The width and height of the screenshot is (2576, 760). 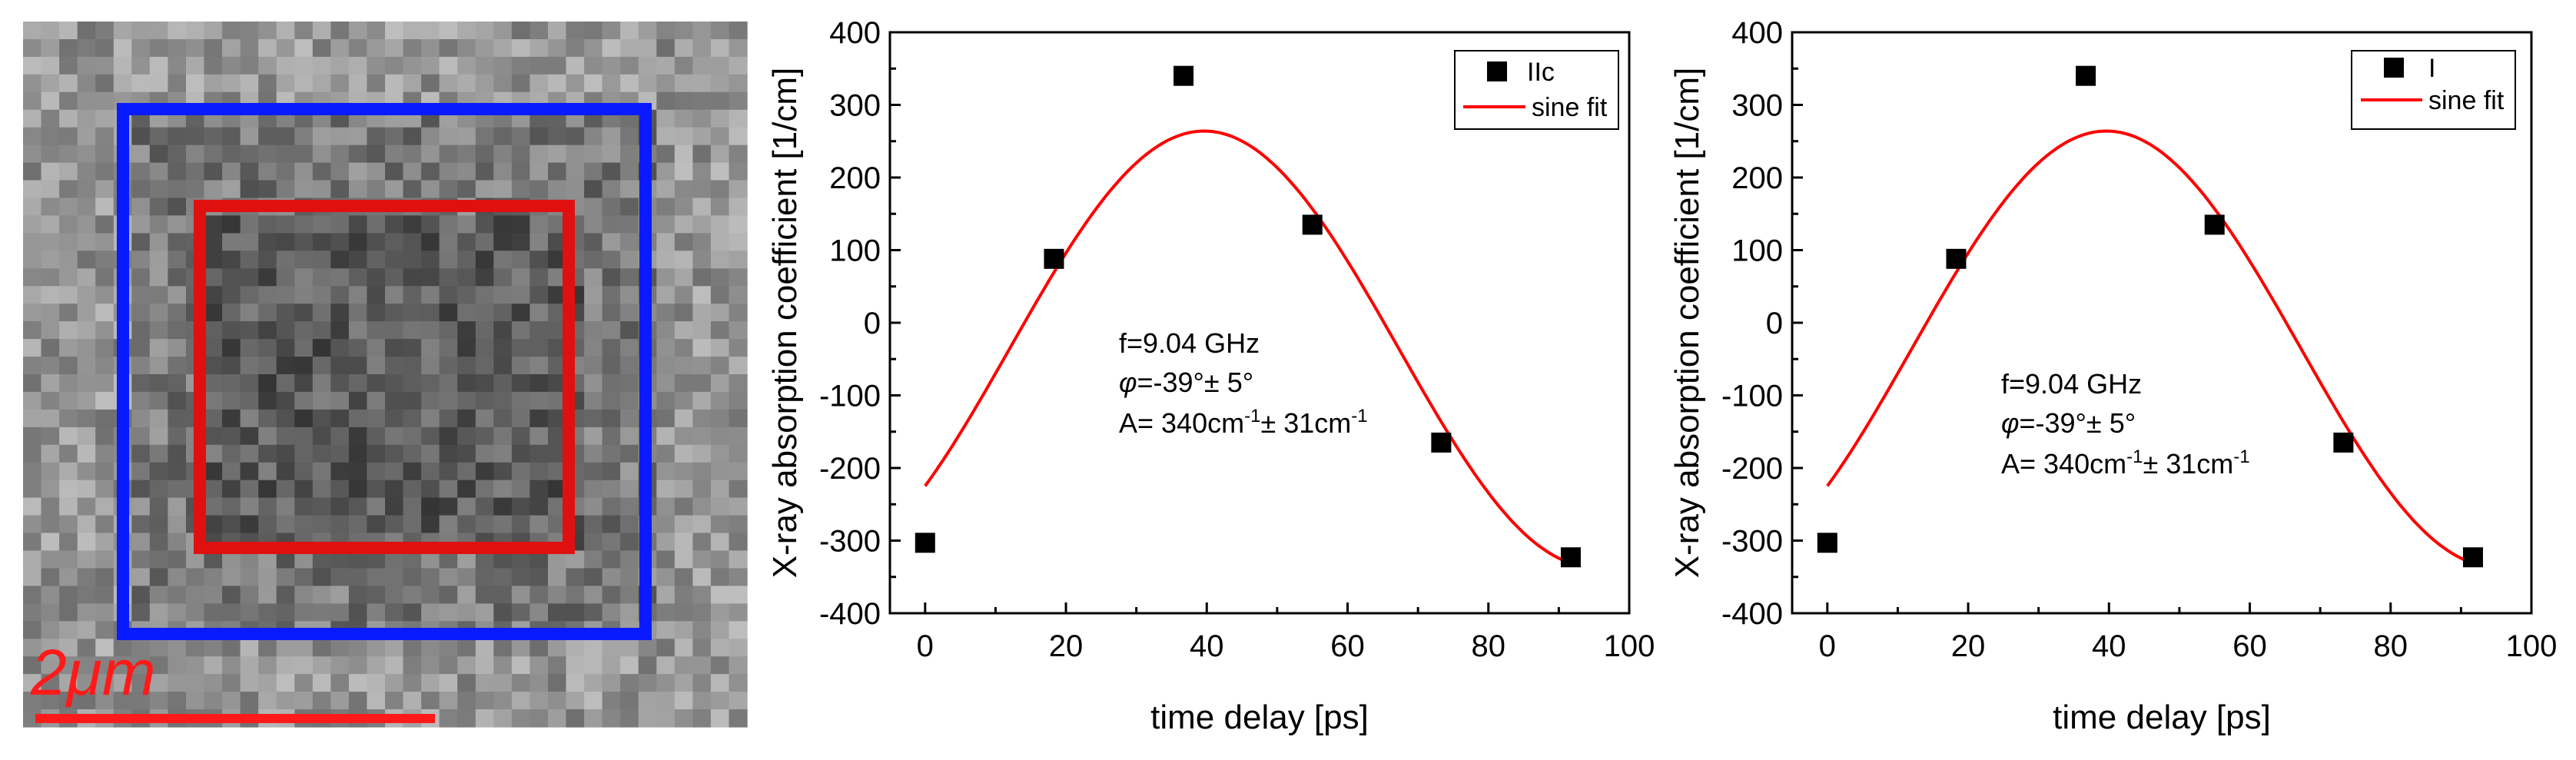 I want to click on legend-label-fit: sine fit, so click(x=2466, y=100).